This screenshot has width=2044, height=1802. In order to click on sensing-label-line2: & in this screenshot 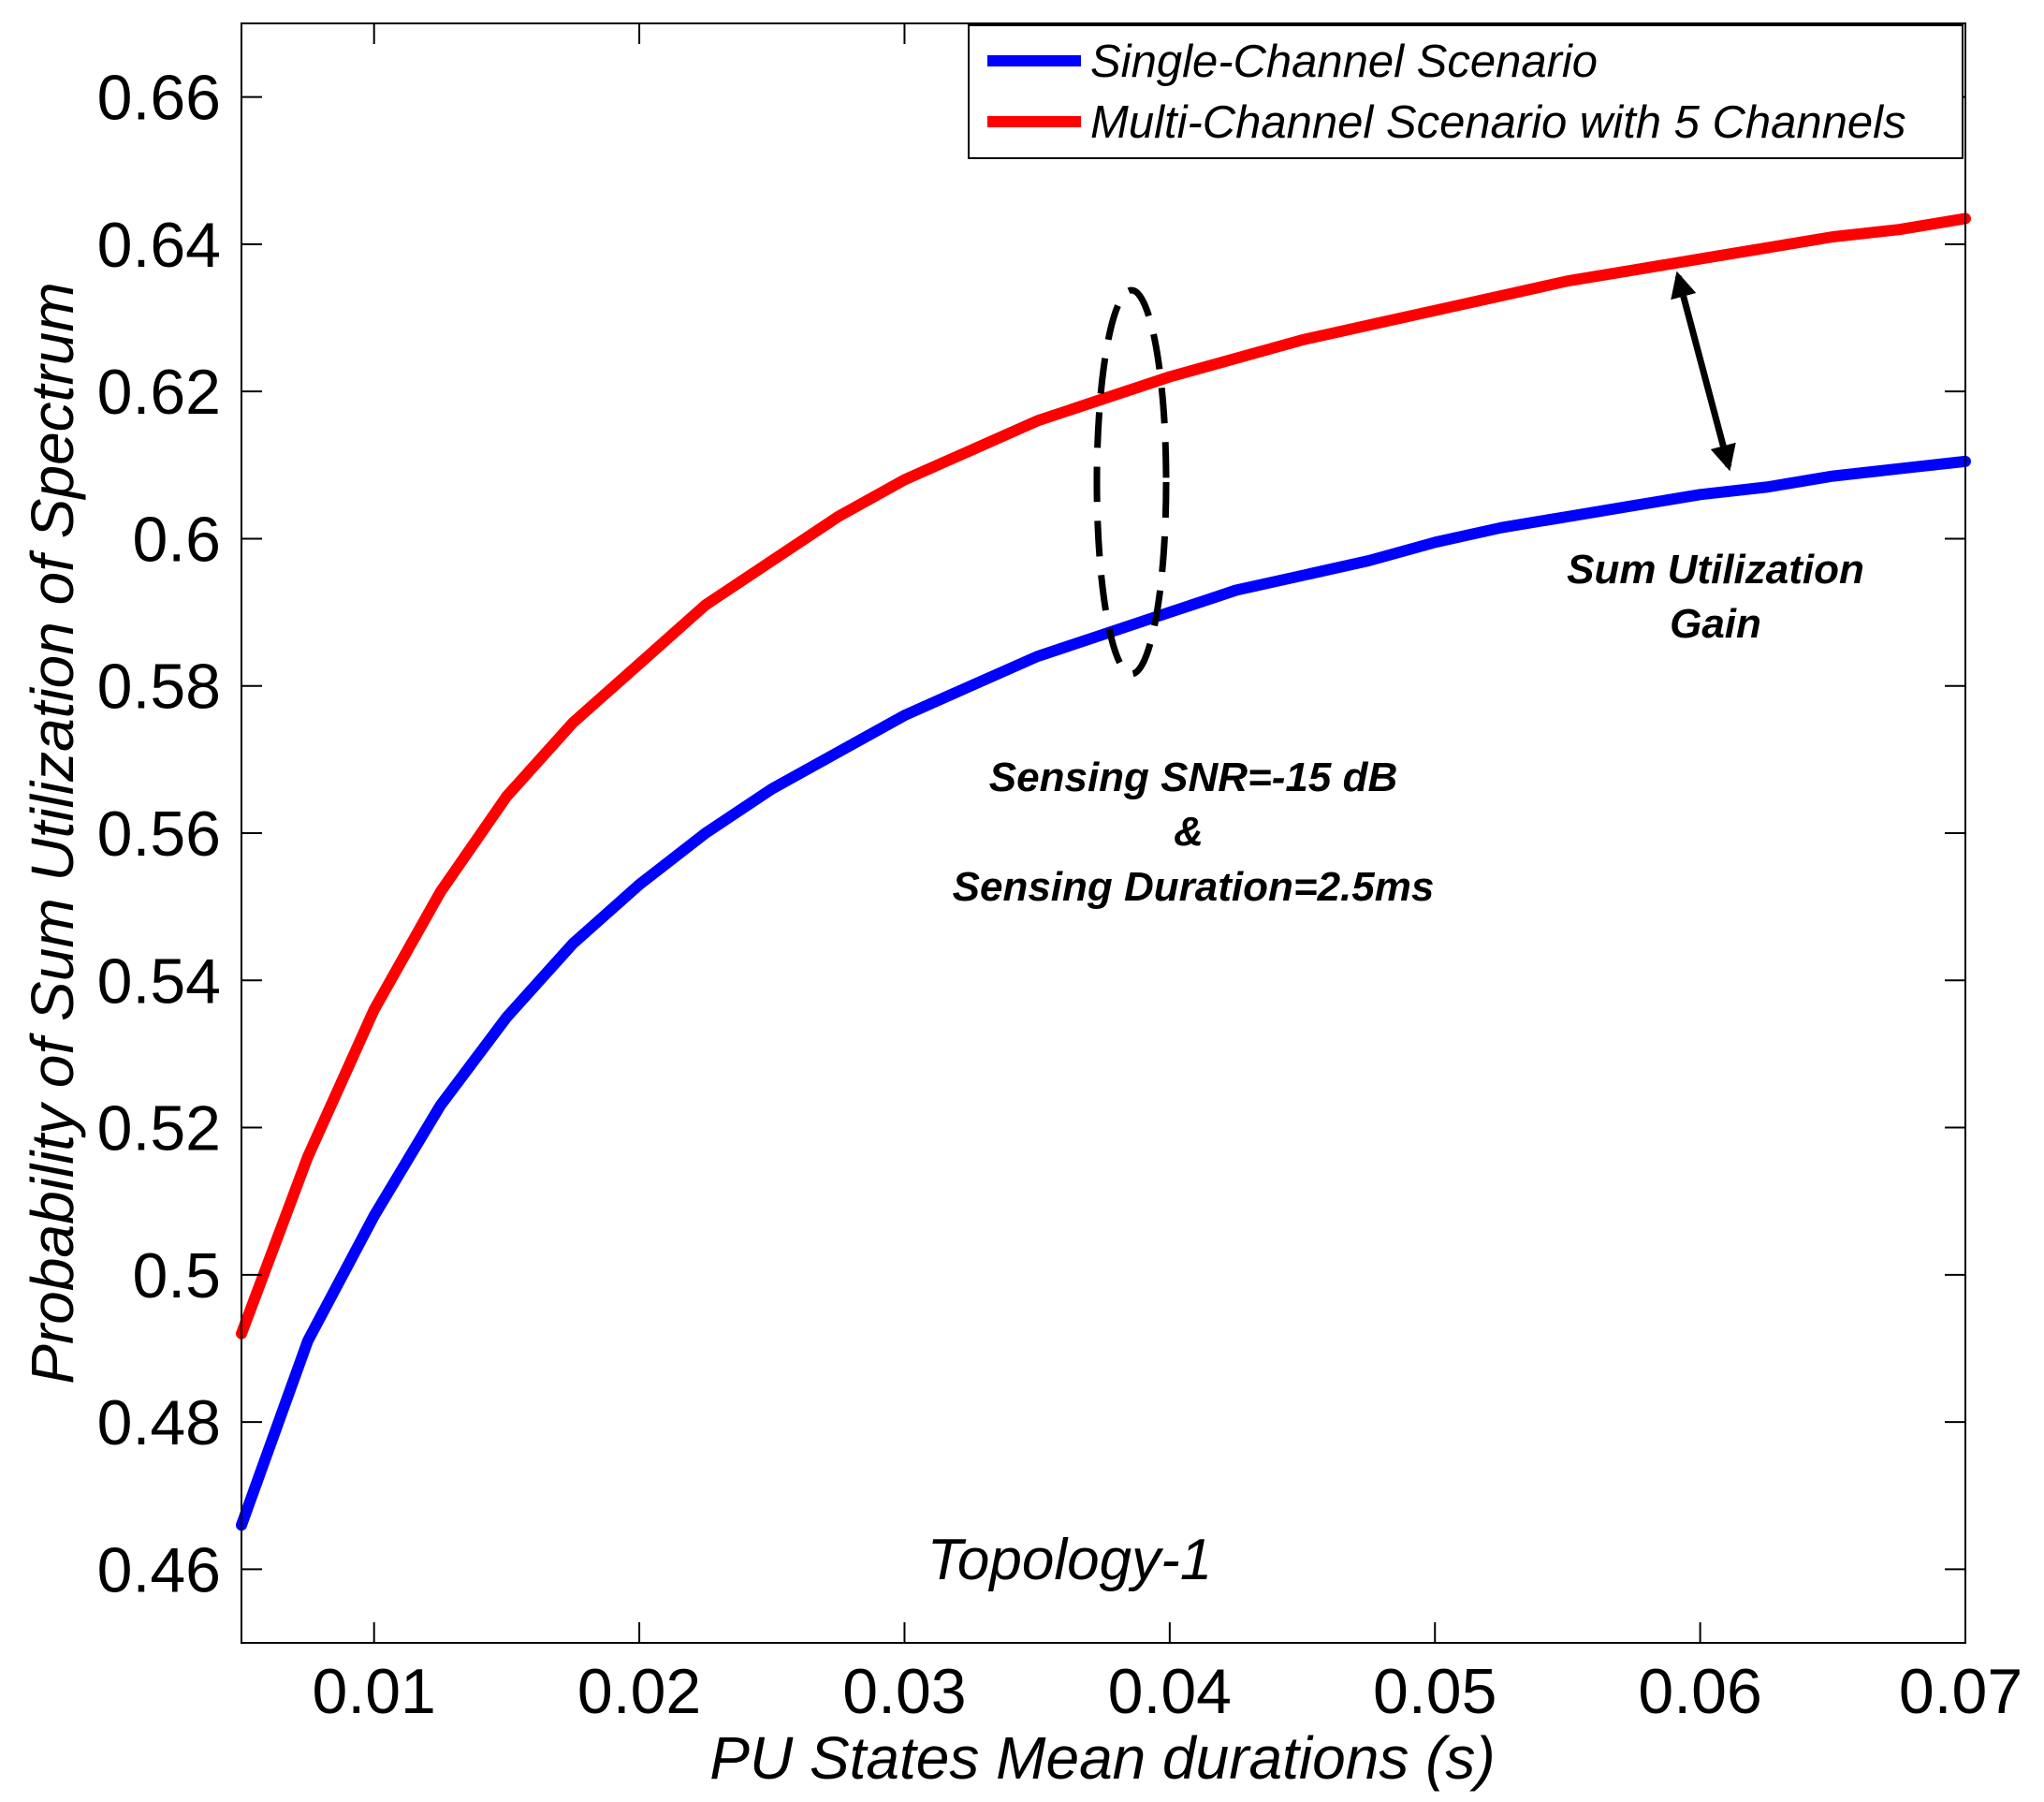, I will do `click(1189, 832)`.